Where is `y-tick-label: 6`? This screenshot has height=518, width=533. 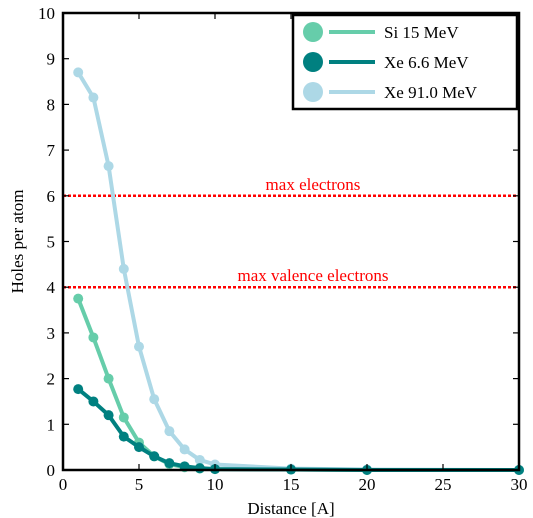 y-tick-label: 6 is located at coordinates (51, 196).